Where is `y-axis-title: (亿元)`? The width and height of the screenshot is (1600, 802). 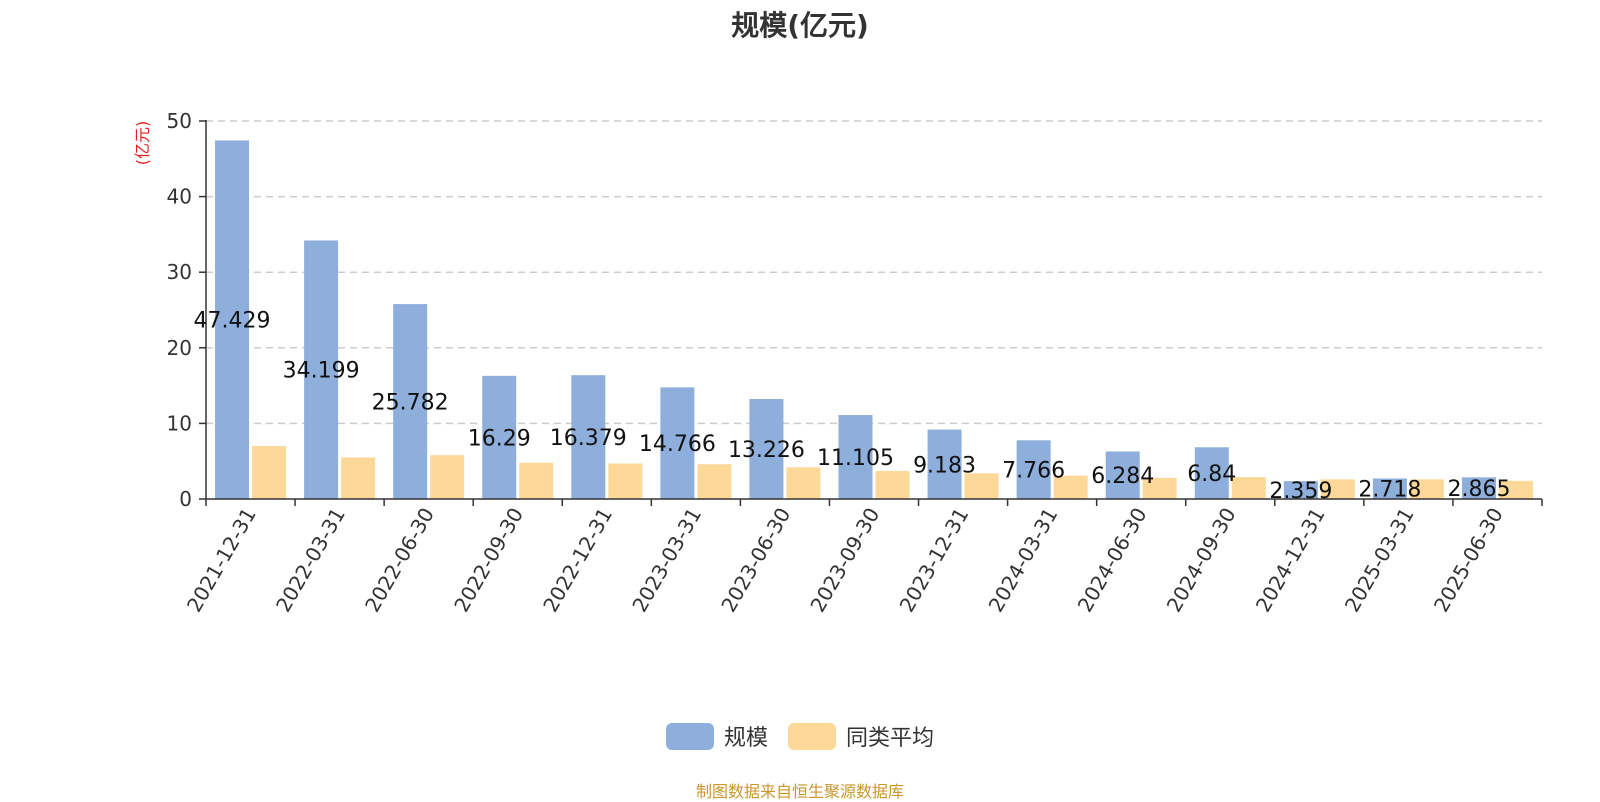 y-axis-title: (亿元) is located at coordinates (142, 143).